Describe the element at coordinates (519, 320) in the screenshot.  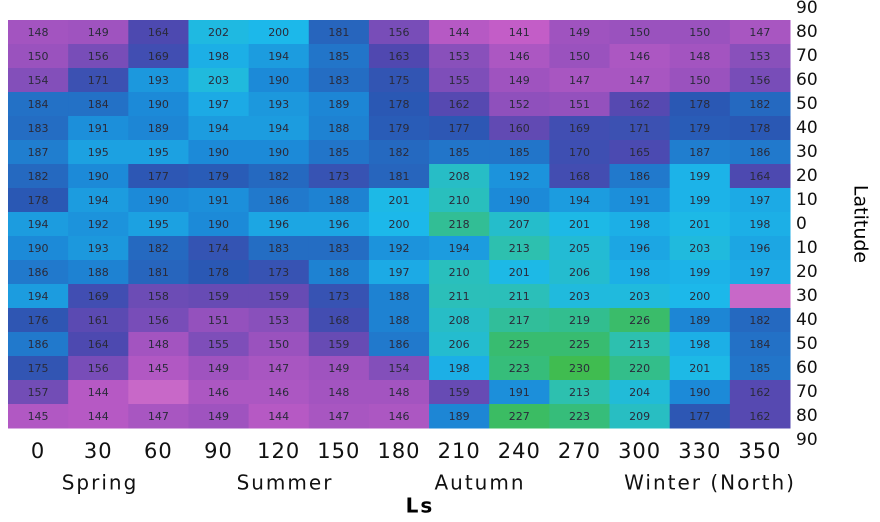
I see `cell-label: 217` at that location.